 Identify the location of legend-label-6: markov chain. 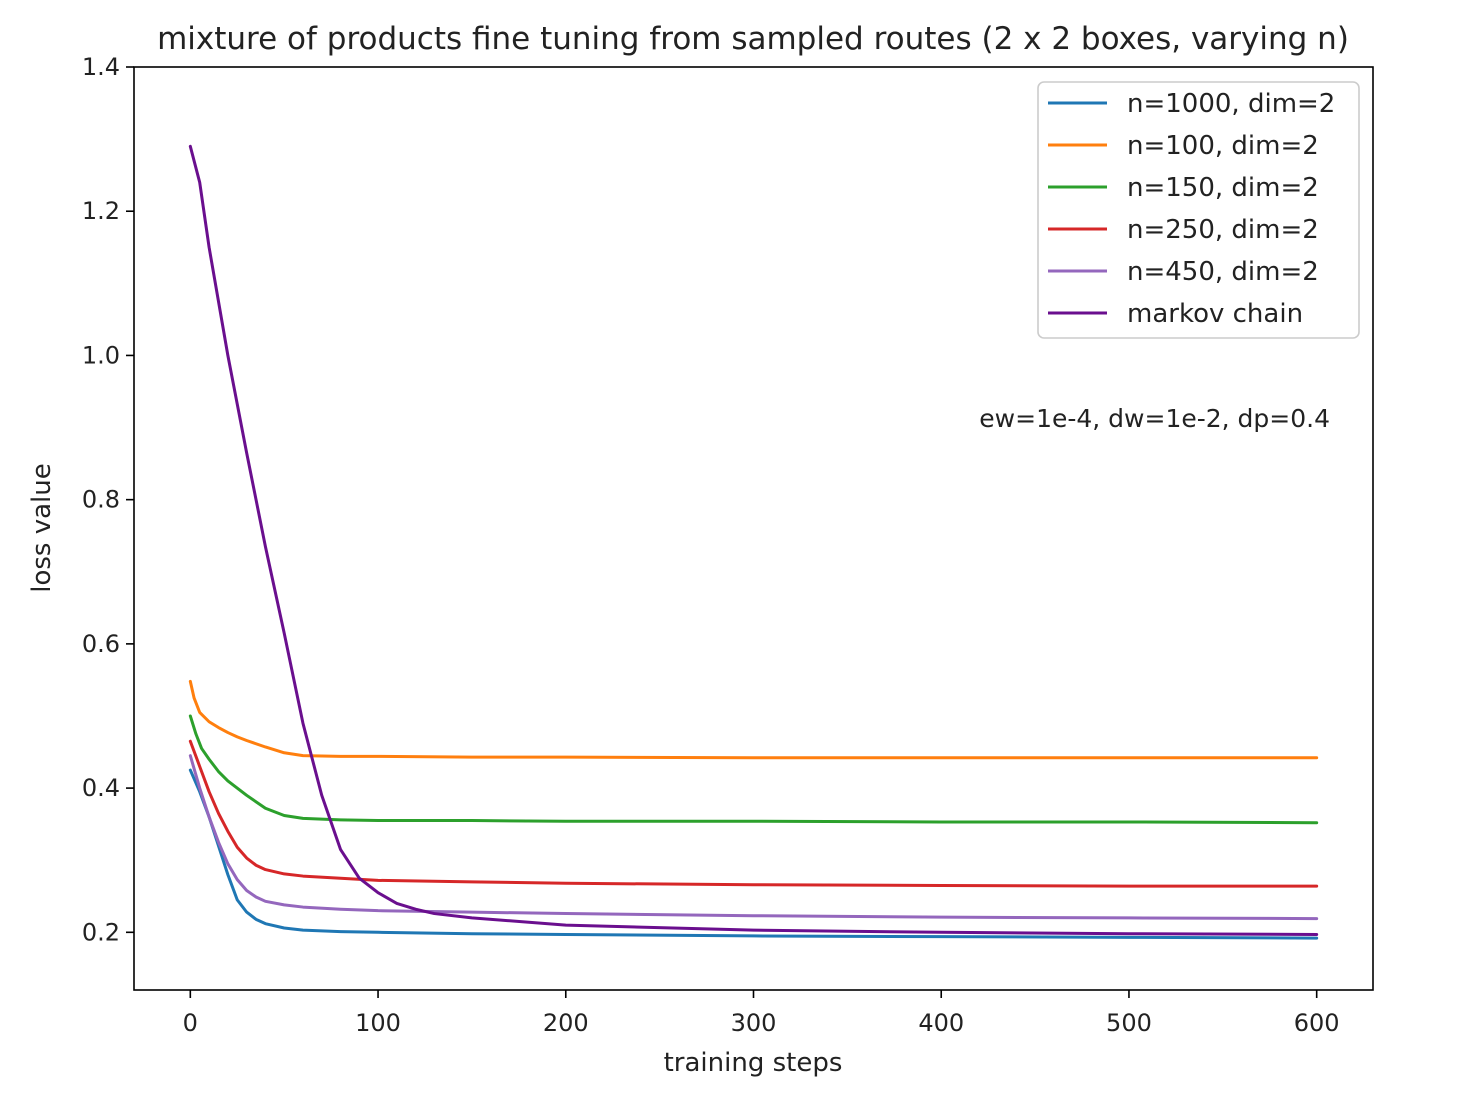
(1215, 314).